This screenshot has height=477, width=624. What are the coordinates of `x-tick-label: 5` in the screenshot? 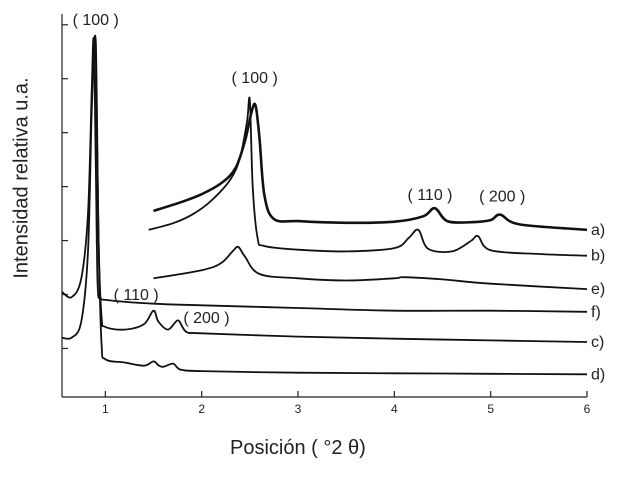 It's located at (490, 409).